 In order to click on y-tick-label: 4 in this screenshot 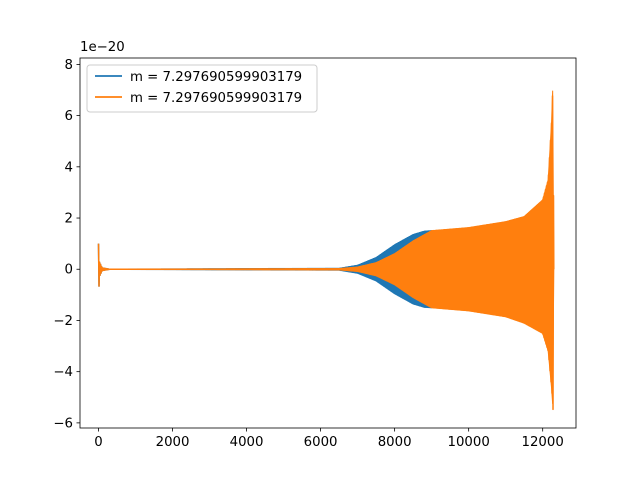, I will do `click(69, 167)`.